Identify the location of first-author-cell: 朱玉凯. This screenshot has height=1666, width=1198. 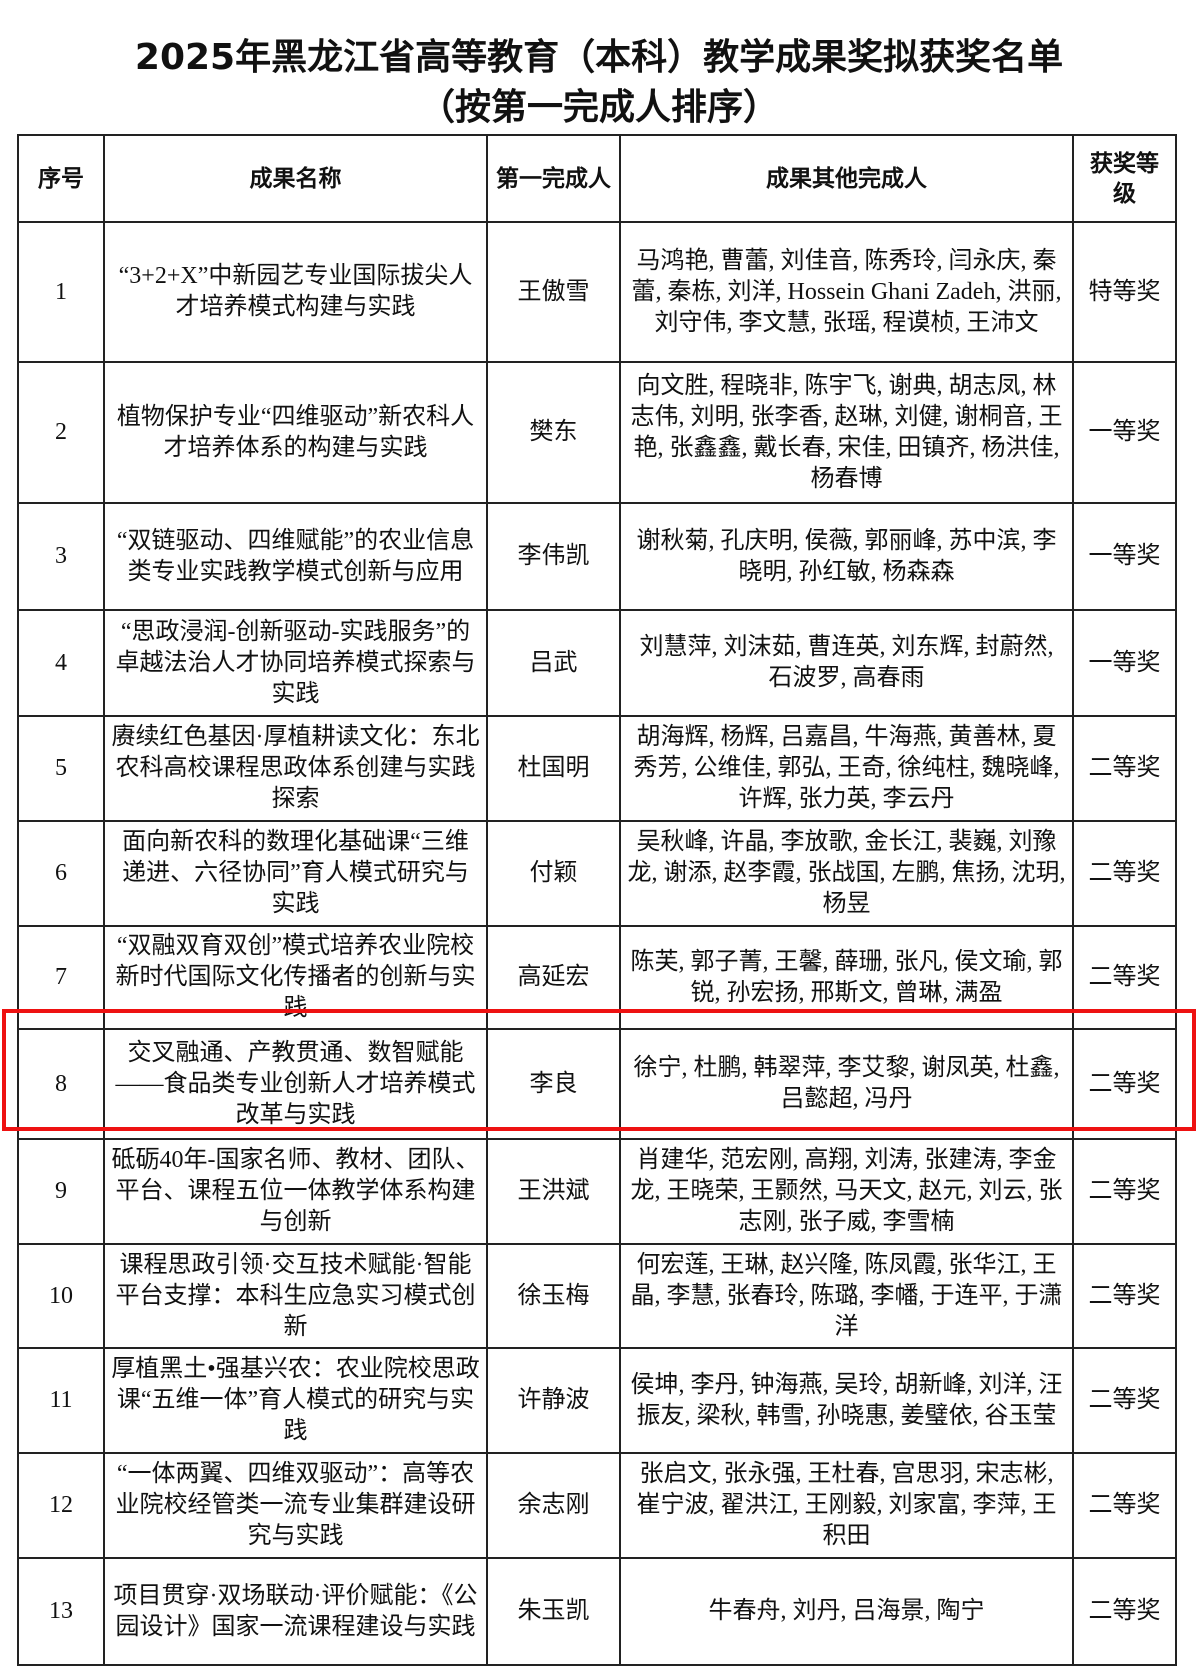
(553, 1611).